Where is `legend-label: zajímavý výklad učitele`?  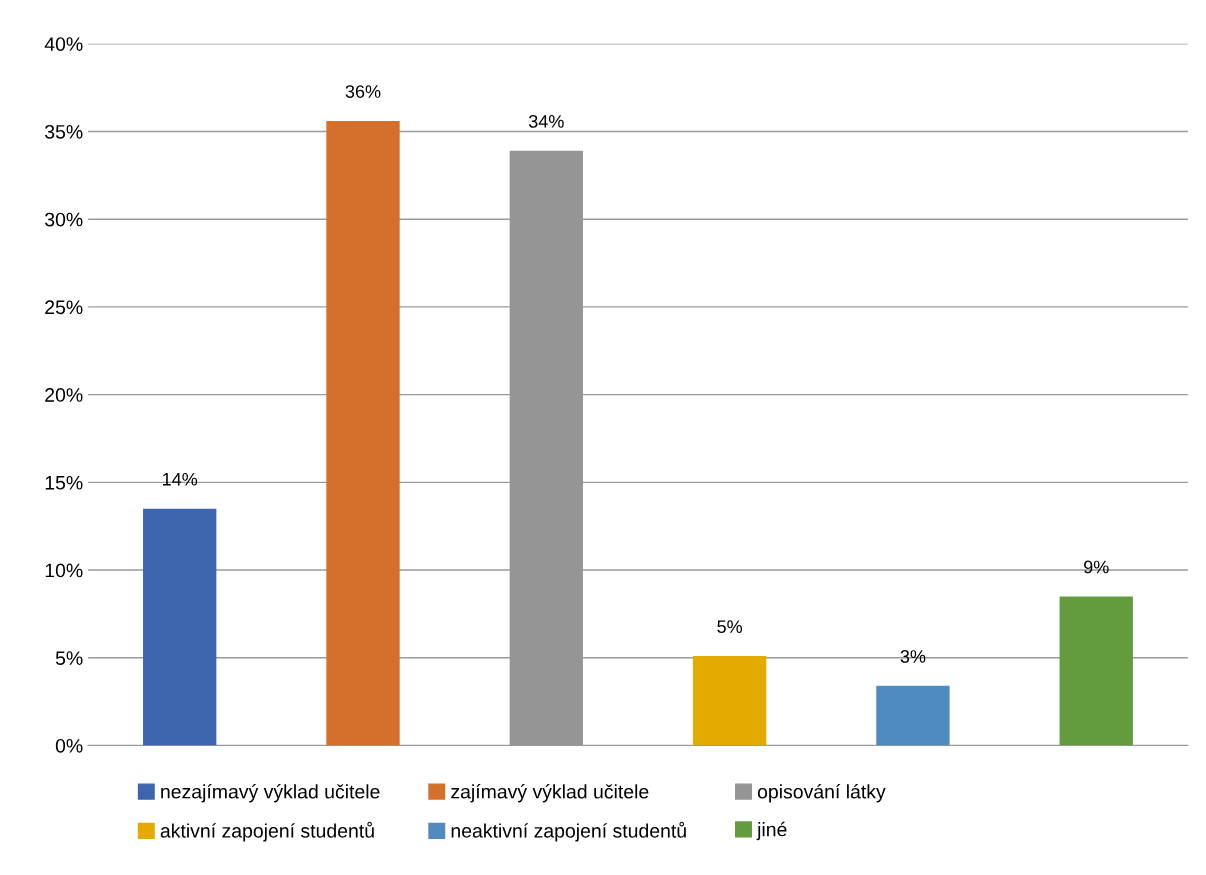
legend-label: zajímavý výklad učitele is located at coordinates (550, 793).